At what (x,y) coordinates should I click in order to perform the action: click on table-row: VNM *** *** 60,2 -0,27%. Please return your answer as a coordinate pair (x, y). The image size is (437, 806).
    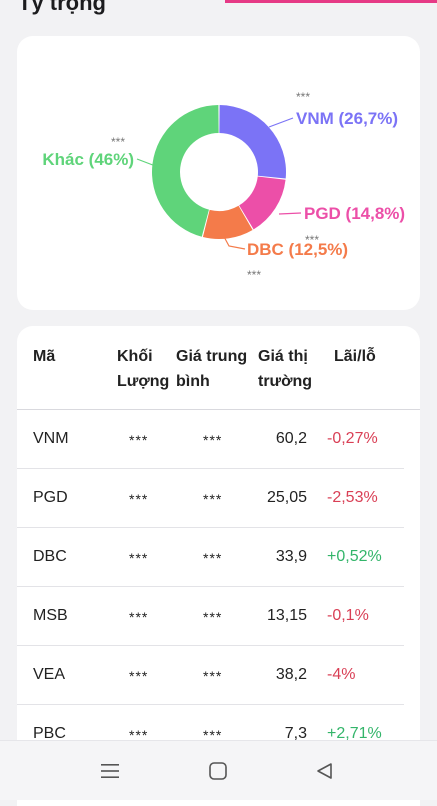
    Looking at the image, I should click on (218, 439).